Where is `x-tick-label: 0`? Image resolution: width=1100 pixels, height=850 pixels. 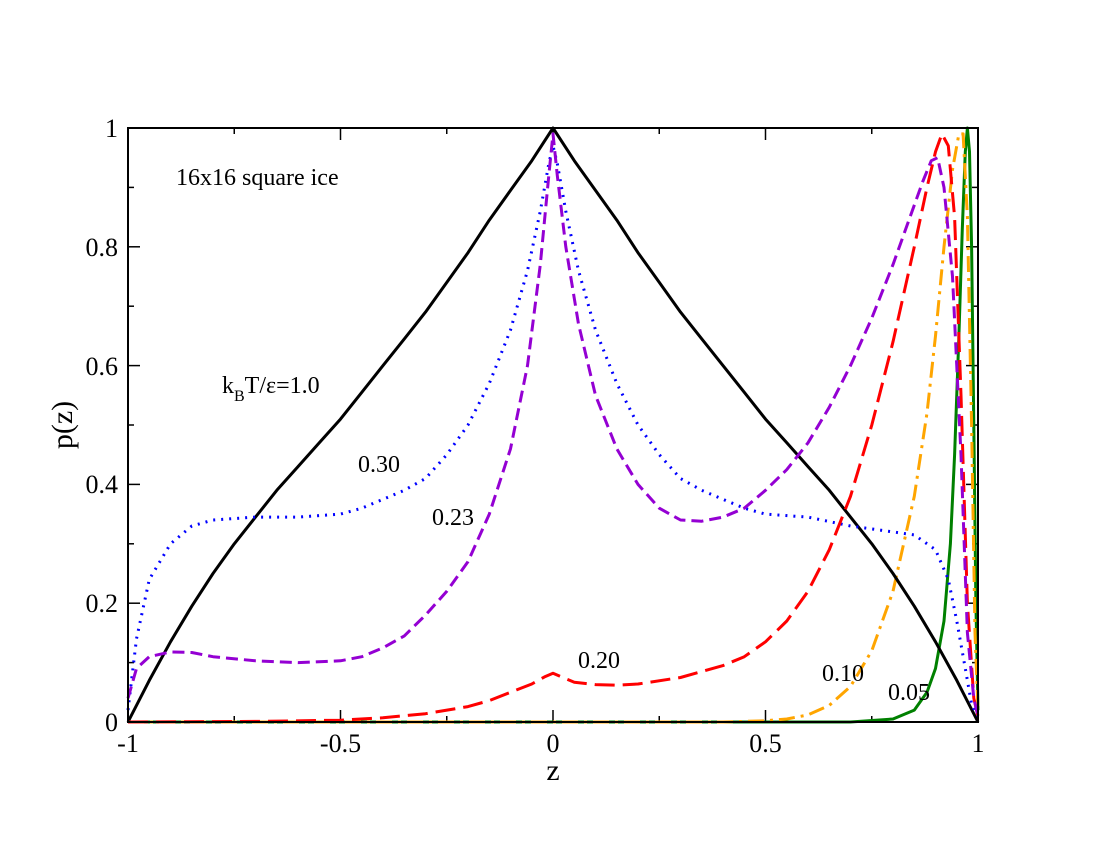 x-tick-label: 0 is located at coordinates (553, 743).